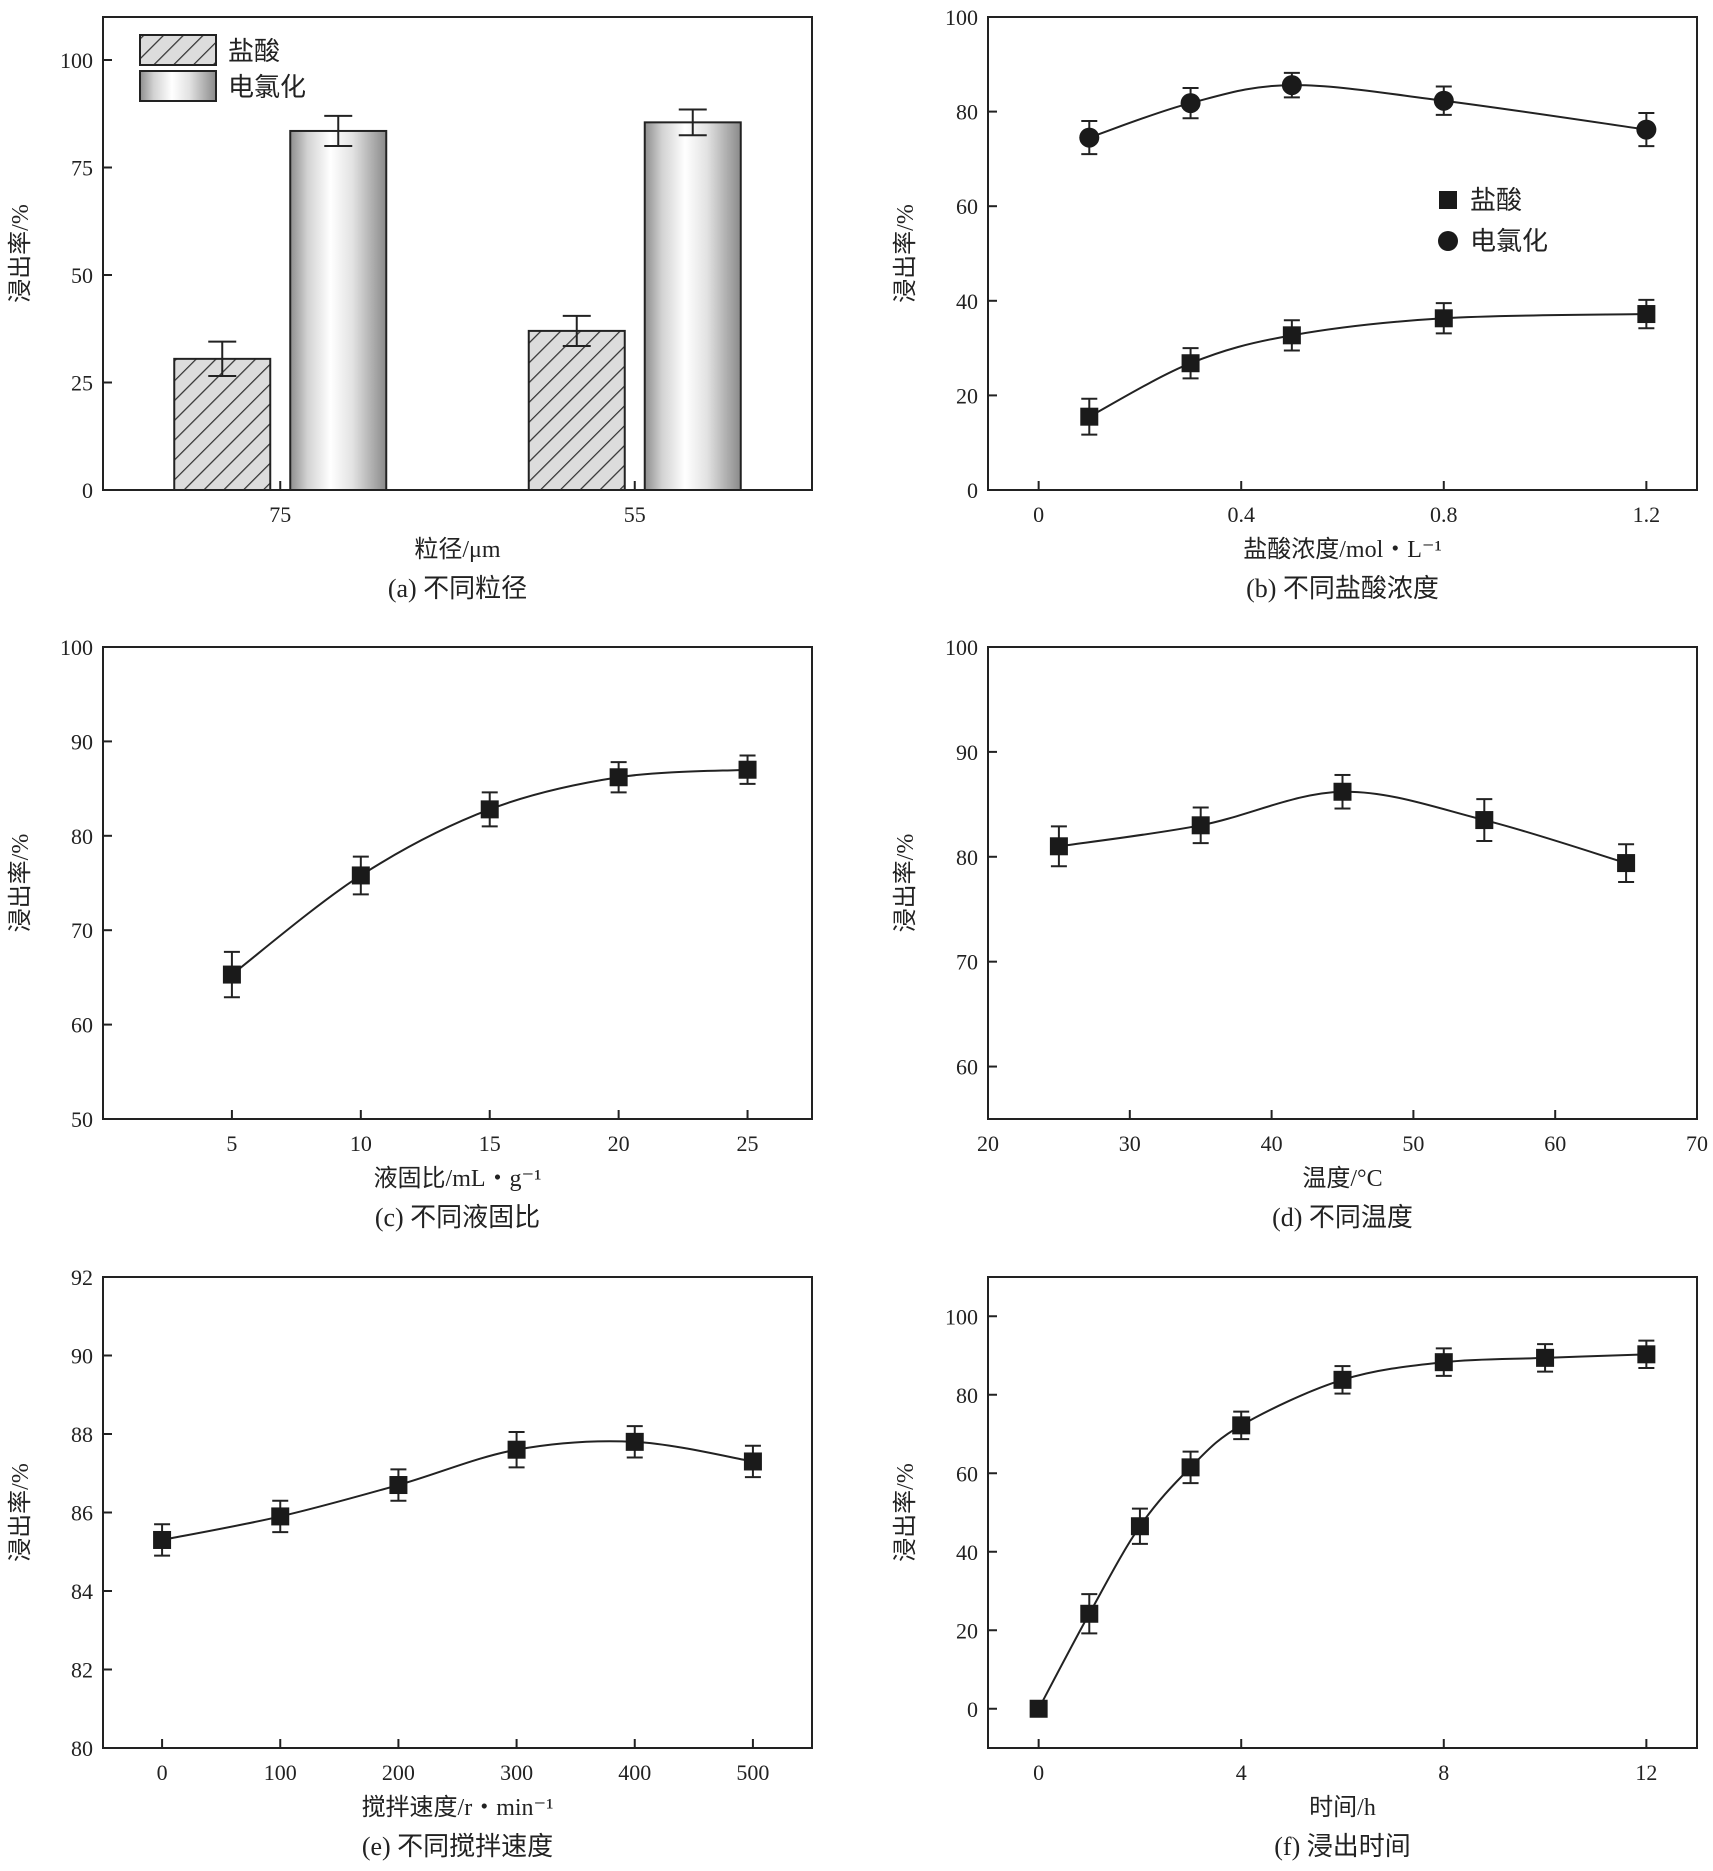  Describe the element at coordinates (458, 1807) in the screenshot. I see `x-axis-label: 搅拌速度/r・min⁻¹` at that location.